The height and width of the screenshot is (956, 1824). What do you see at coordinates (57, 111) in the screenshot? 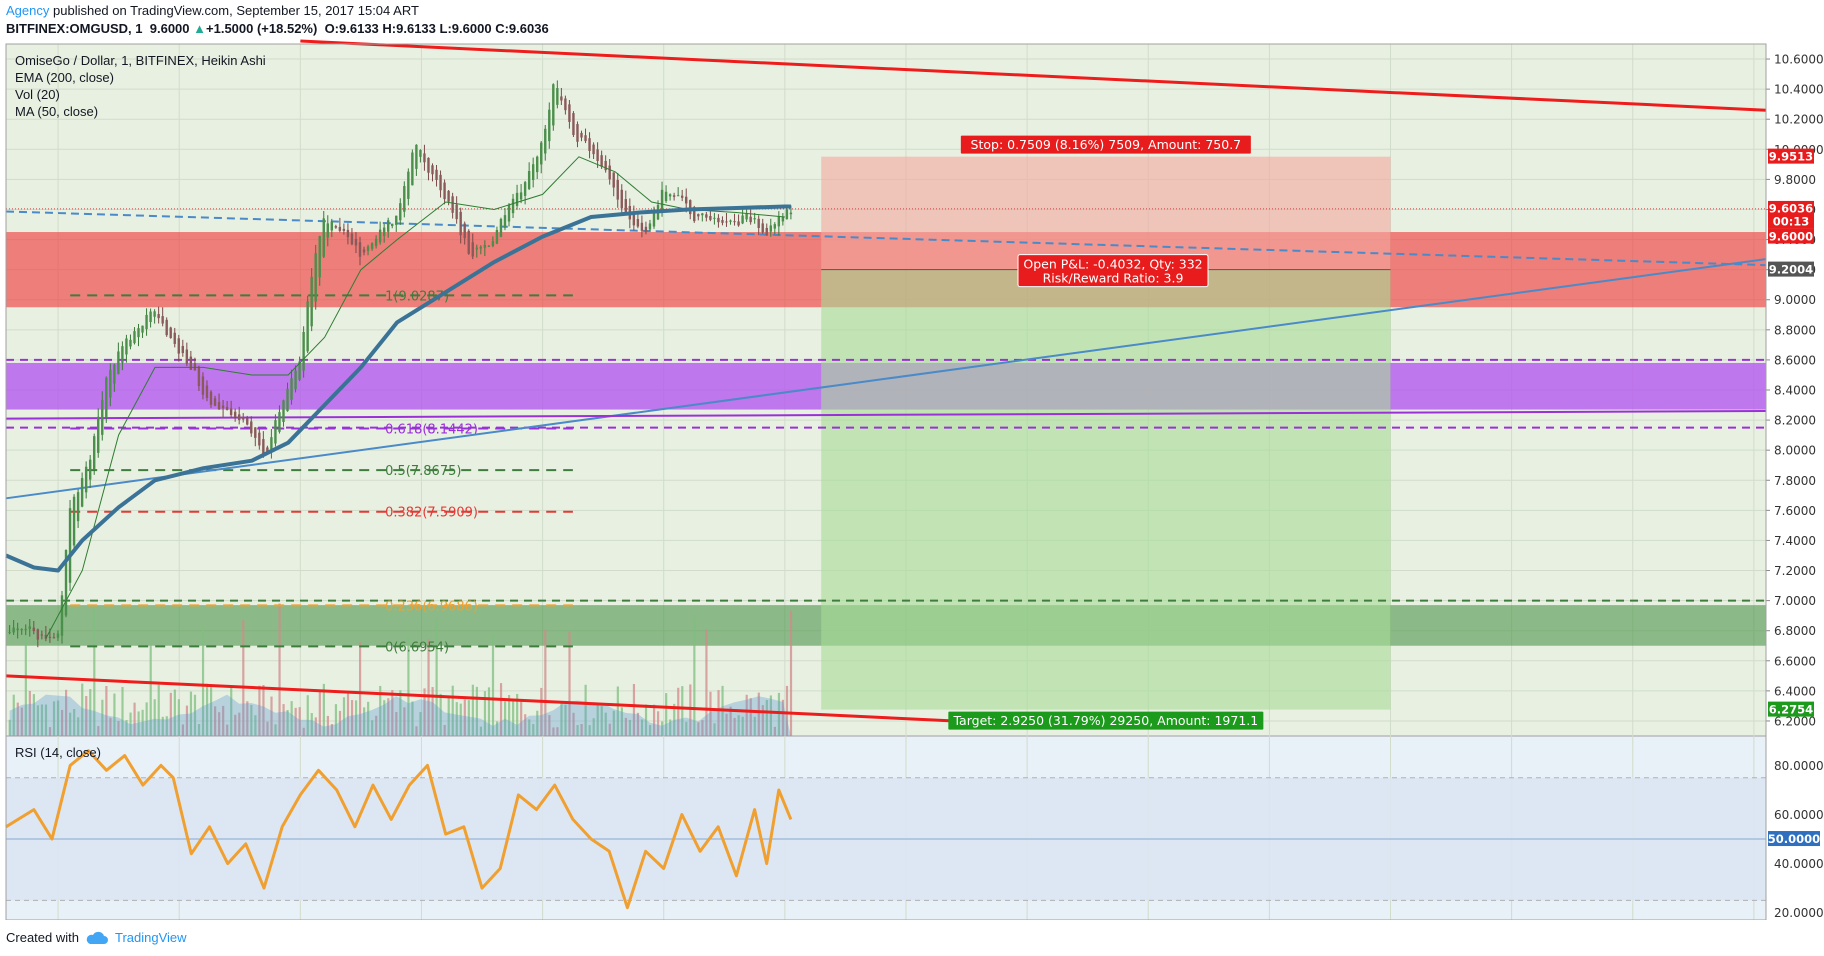
I see `legend-ma: MA (50, close)` at bounding box center [57, 111].